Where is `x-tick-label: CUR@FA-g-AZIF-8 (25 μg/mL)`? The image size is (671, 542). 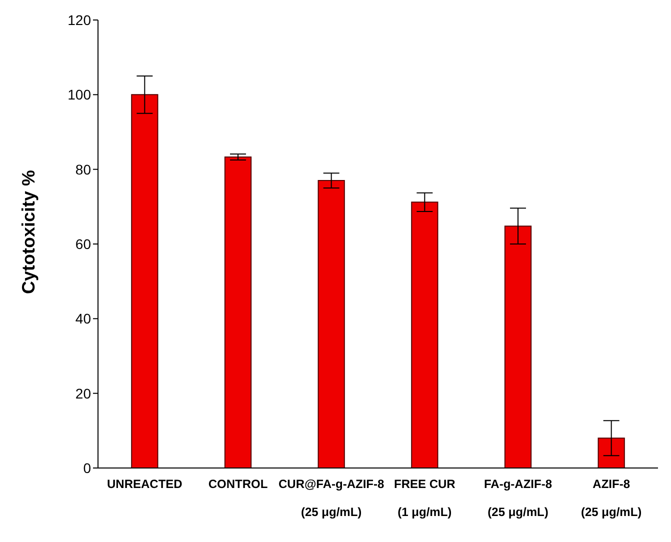
x-tick-label: CUR@FA-g-AZIF-8 (25 μg/mL) is located at coordinates (331, 498).